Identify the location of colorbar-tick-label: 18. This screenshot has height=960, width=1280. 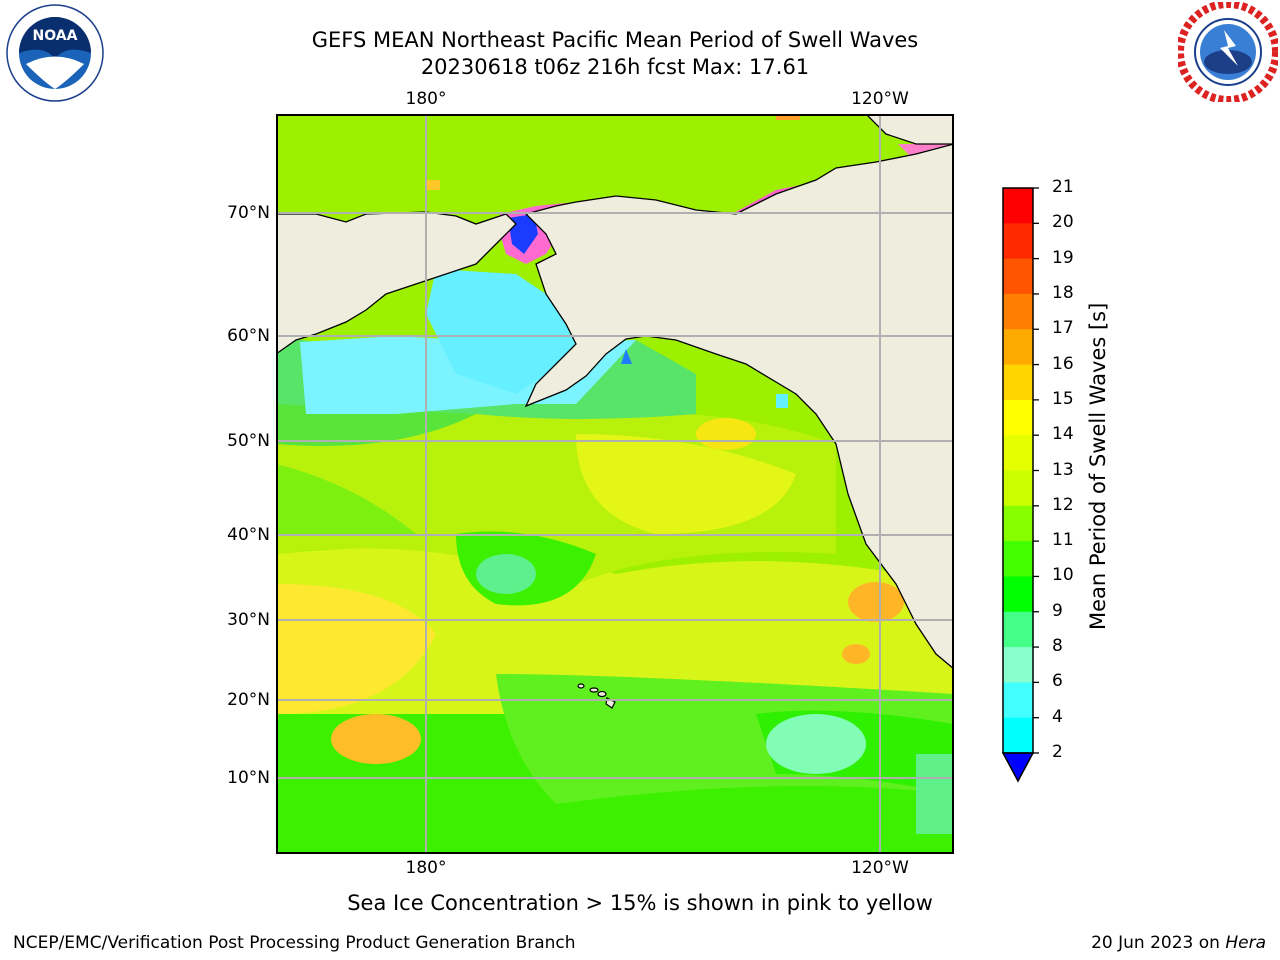
(1063, 292).